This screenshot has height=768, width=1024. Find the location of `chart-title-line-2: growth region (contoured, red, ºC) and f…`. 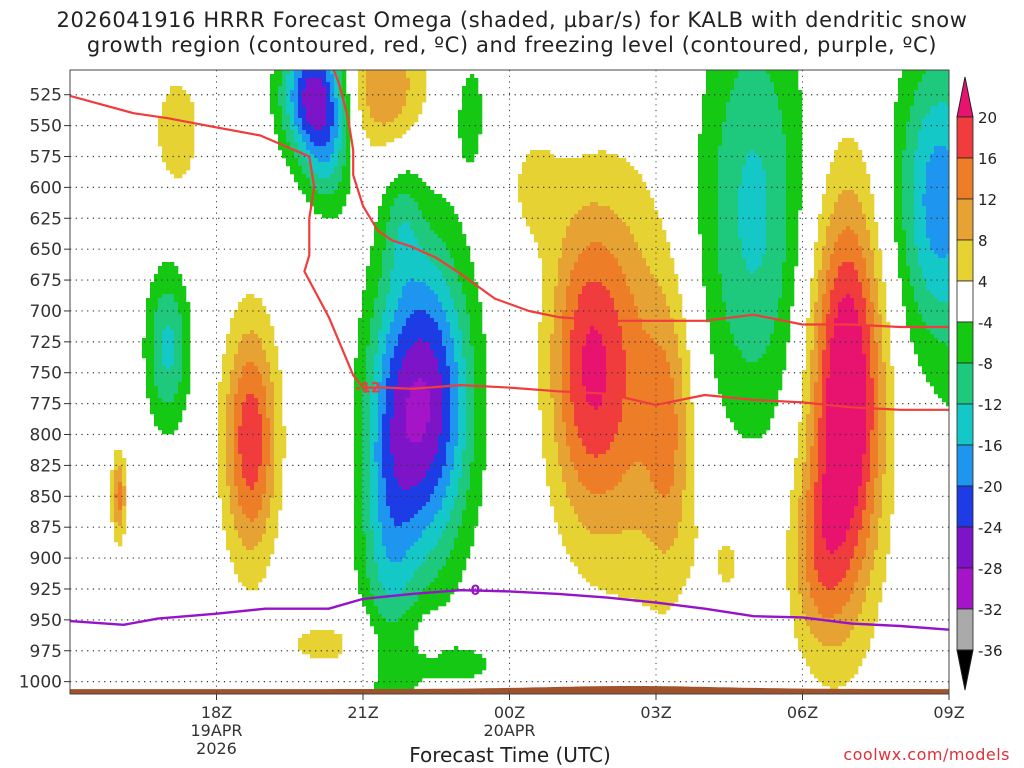

chart-title-line-2: growth region (contoured, red, ºC) and f… is located at coordinates (512, 45).